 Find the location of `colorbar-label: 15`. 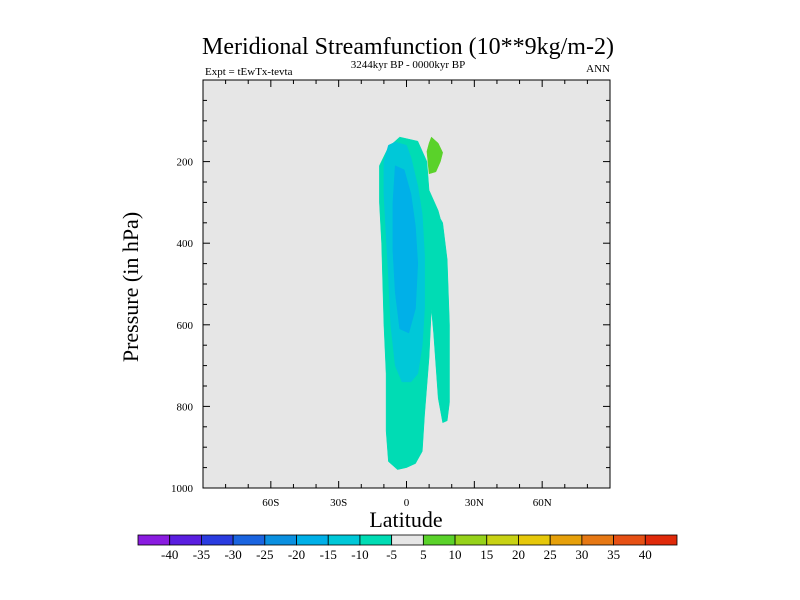

colorbar-label: 15 is located at coordinates (486, 554).